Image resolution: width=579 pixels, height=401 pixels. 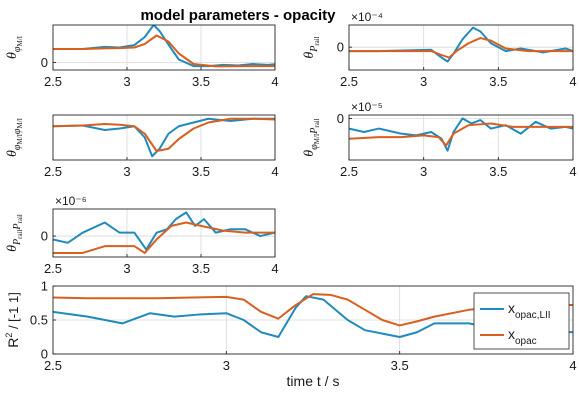 I want to click on subplot-p1: 2.5 3 3.5 4 0 θφM/I, so click(x=142, y=56).